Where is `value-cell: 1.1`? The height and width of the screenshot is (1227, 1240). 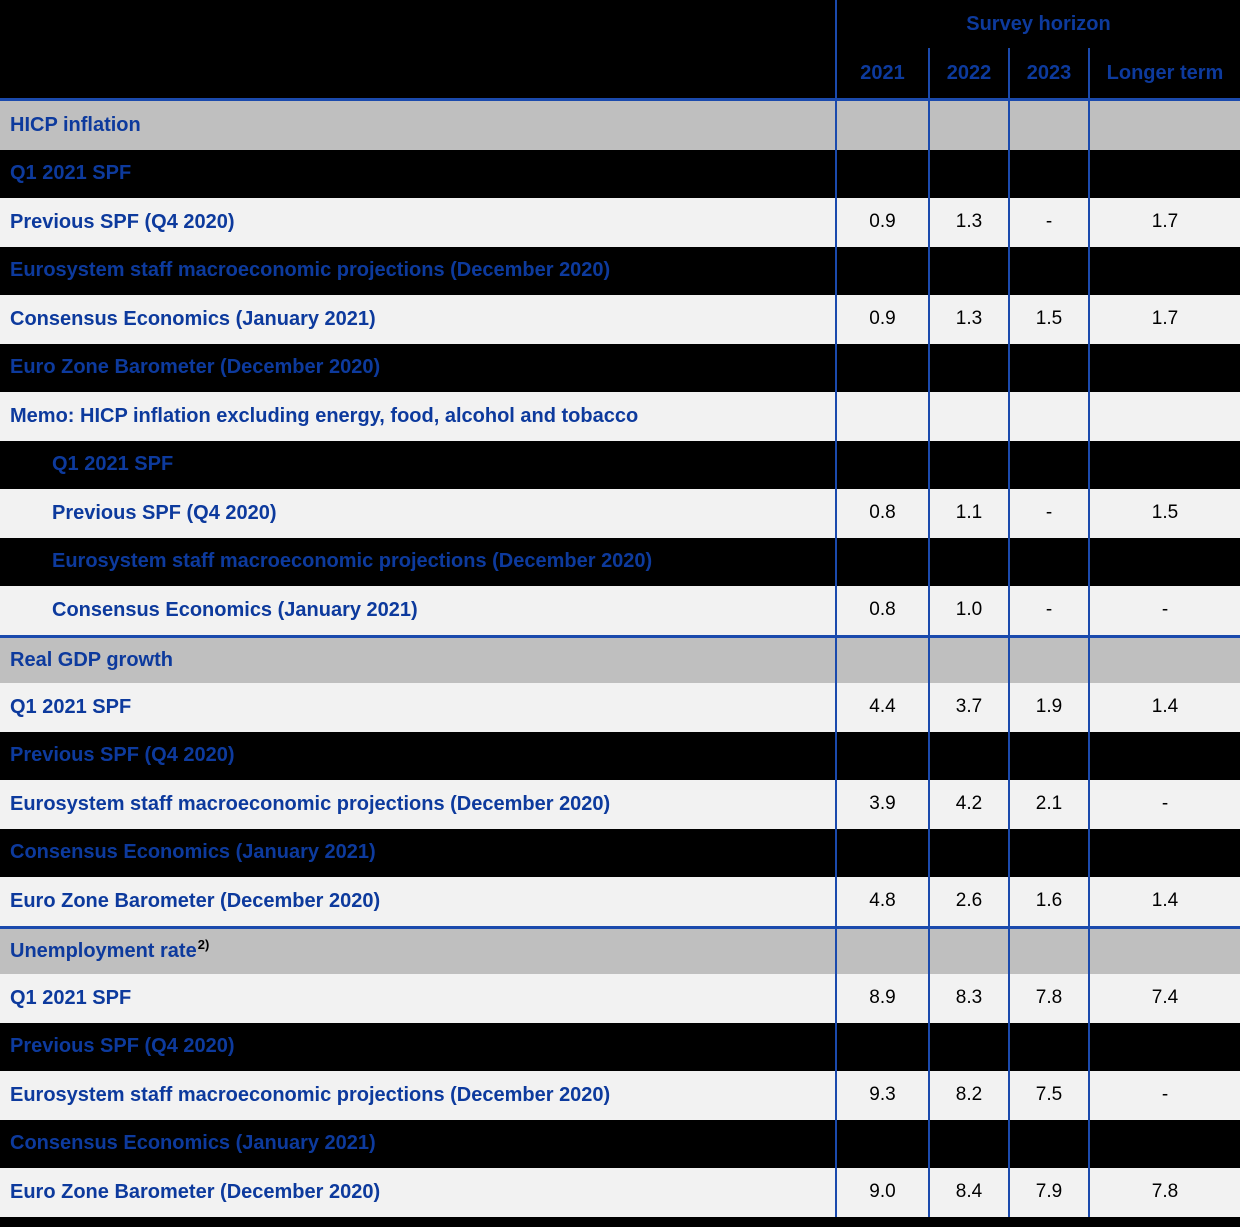 value-cell: 1.1 is located at coordinates (968, 513).